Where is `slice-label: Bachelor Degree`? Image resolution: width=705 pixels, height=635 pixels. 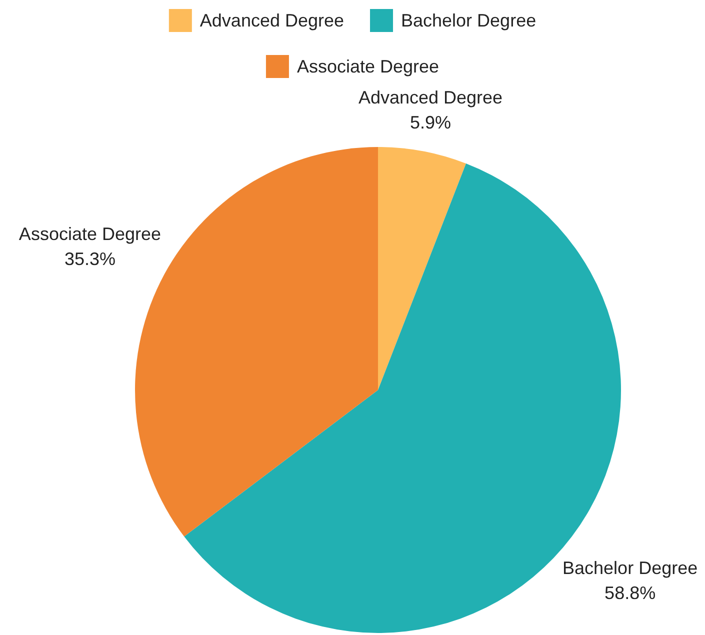
slice-label: Bachelor Degree is located at coordinates (630, 568).